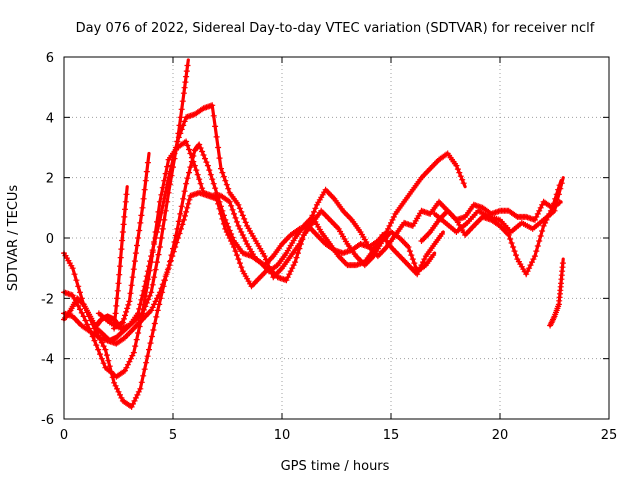  What do you see at coordinates (500, 435) in the screenshot?
I see `x-tick-label: 20` at bounding box center [500, 435].